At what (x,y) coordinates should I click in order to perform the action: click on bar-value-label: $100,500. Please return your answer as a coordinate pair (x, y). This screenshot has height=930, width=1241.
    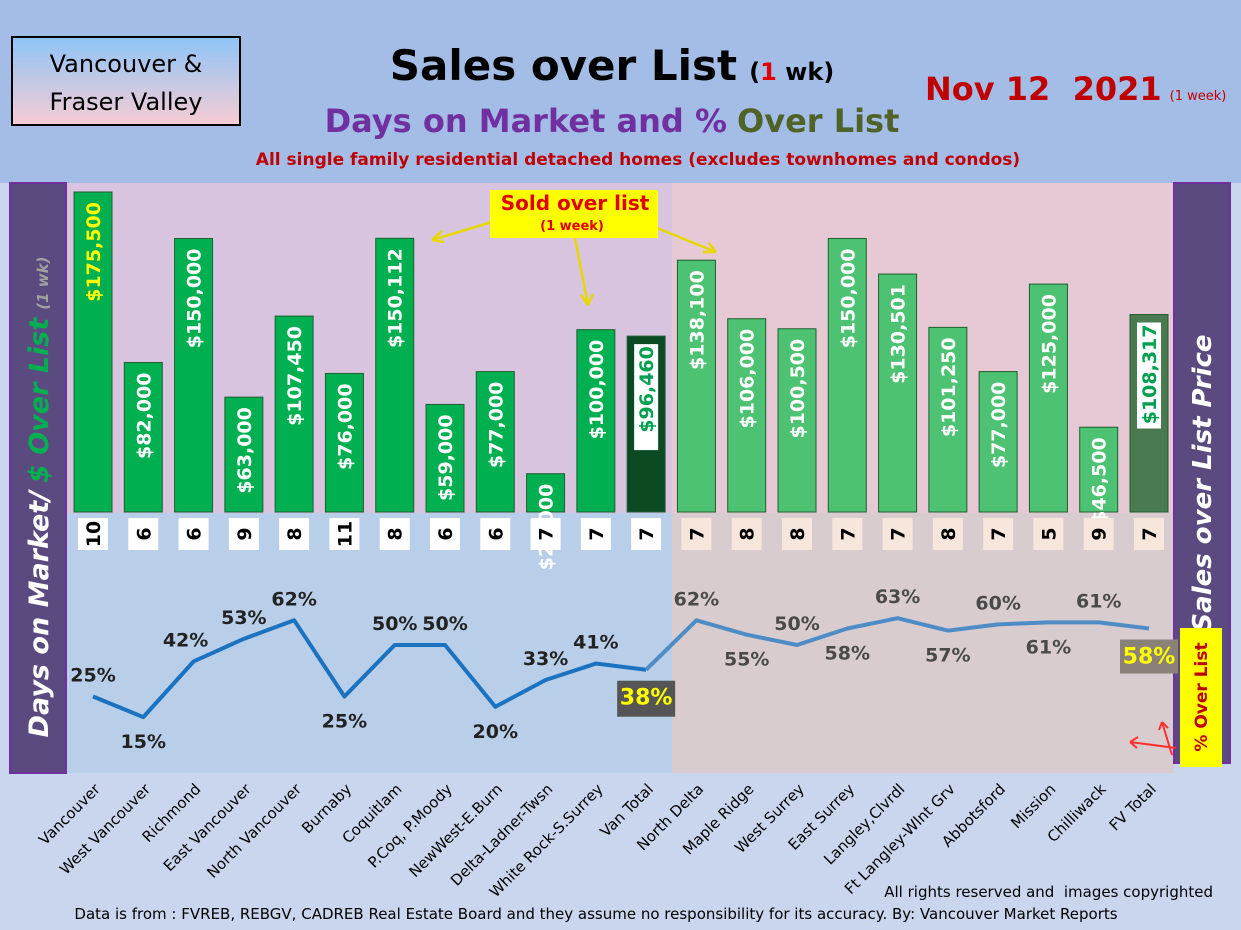
    Looking at the image, I should click on (798, 389).